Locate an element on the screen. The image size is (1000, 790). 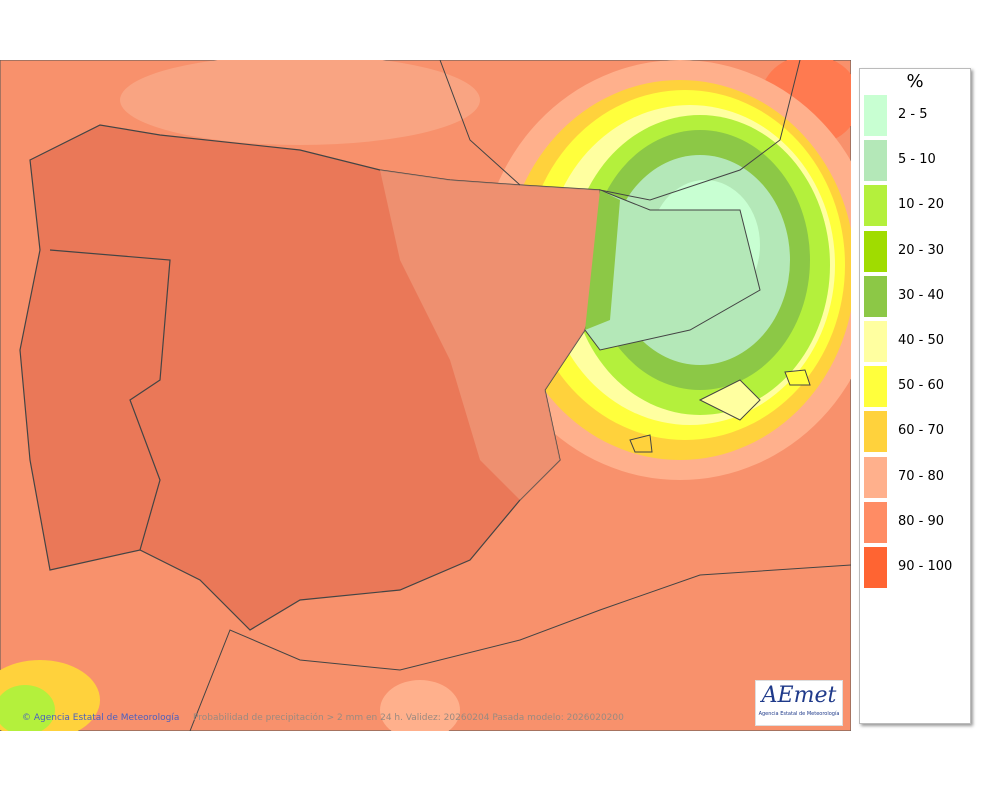
legend-item: 20 - 30 is located at coordinates (916, 251).